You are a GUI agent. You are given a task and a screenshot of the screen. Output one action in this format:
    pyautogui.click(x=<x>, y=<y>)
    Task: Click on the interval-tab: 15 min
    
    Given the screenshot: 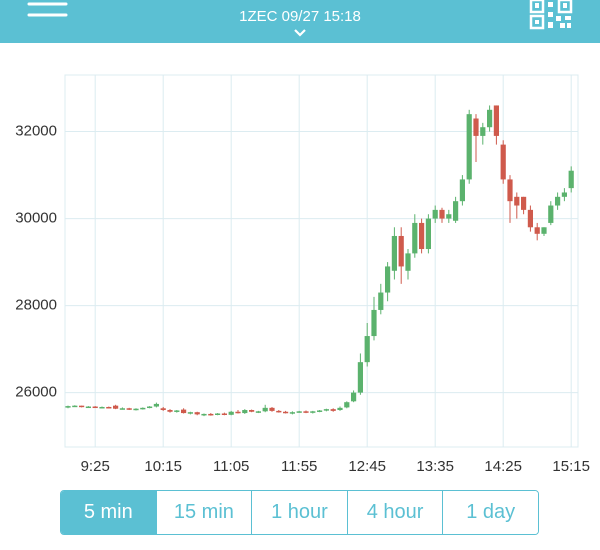 What is the action you would take?
    pyautogui.click(x=203, y=512)
    